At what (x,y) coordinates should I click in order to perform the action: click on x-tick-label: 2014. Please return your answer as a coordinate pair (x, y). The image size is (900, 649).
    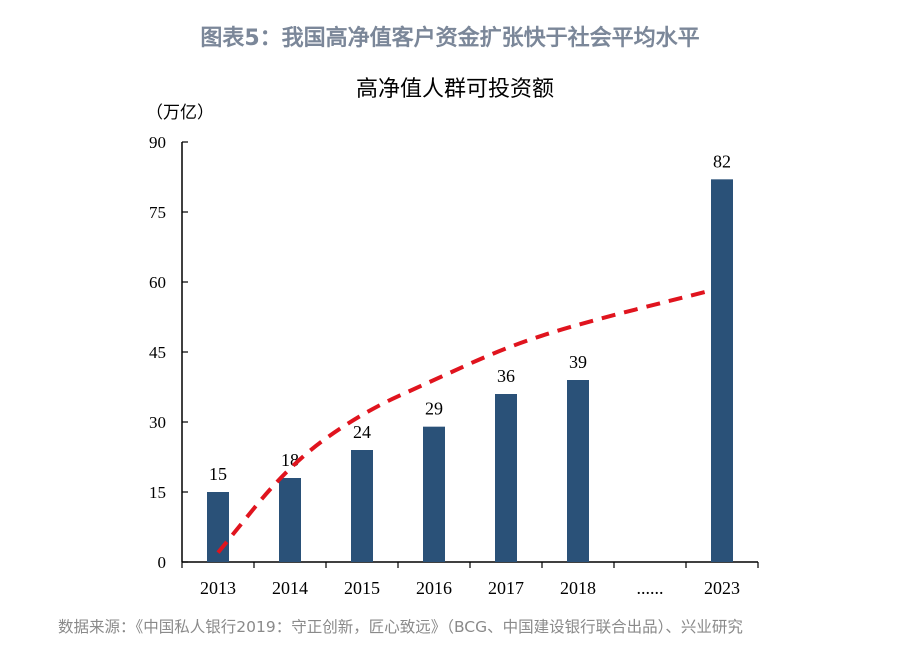
    Looking at the image, I should click on (290, 588).